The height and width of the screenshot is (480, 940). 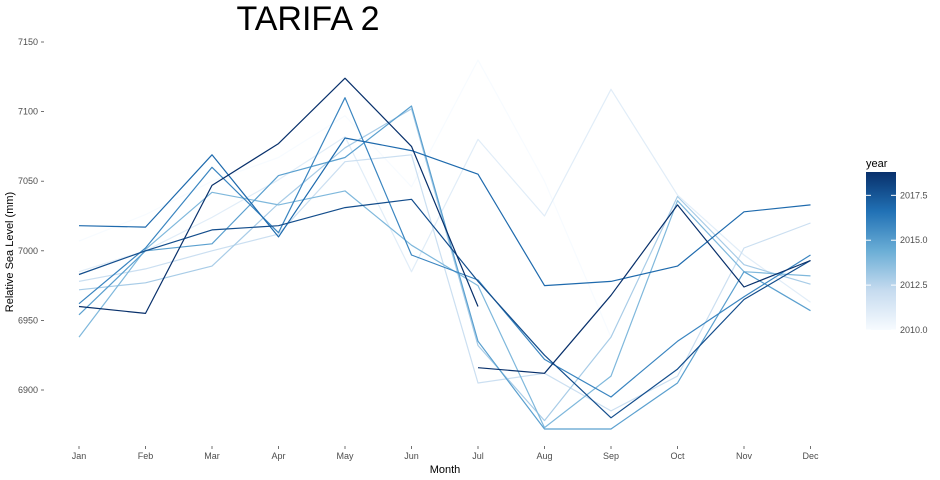 What do you see at coordinates (445, 470) in the screenshot?
I see `x-axis-title: Month` at bounding box center [445, 470].